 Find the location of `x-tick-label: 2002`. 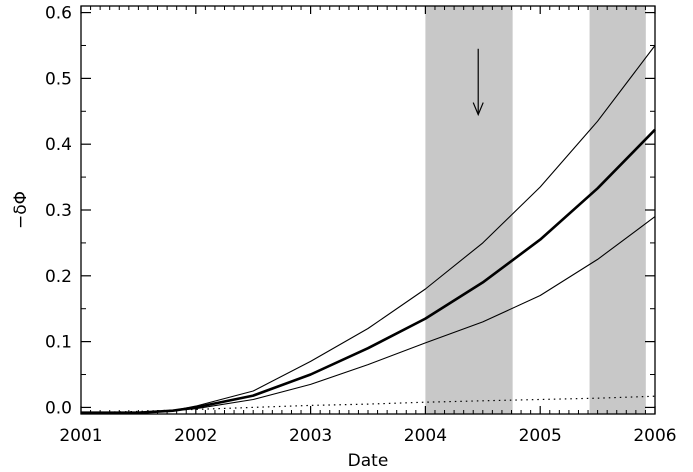

x-tick-label: 2002 is located at coordinates (195, 436).